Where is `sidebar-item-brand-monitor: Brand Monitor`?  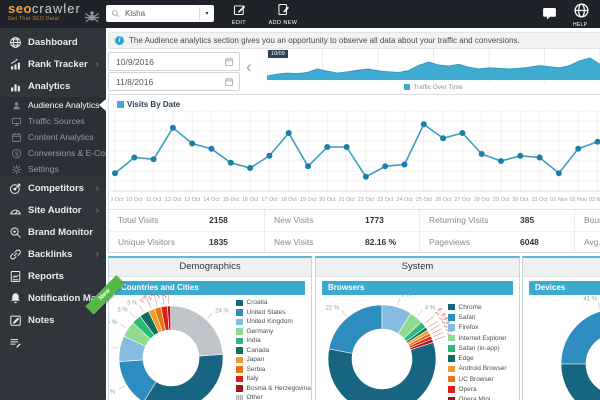
sidebar-item-brand-monitor: Brand Monitor is located at coordinates (53, 232).